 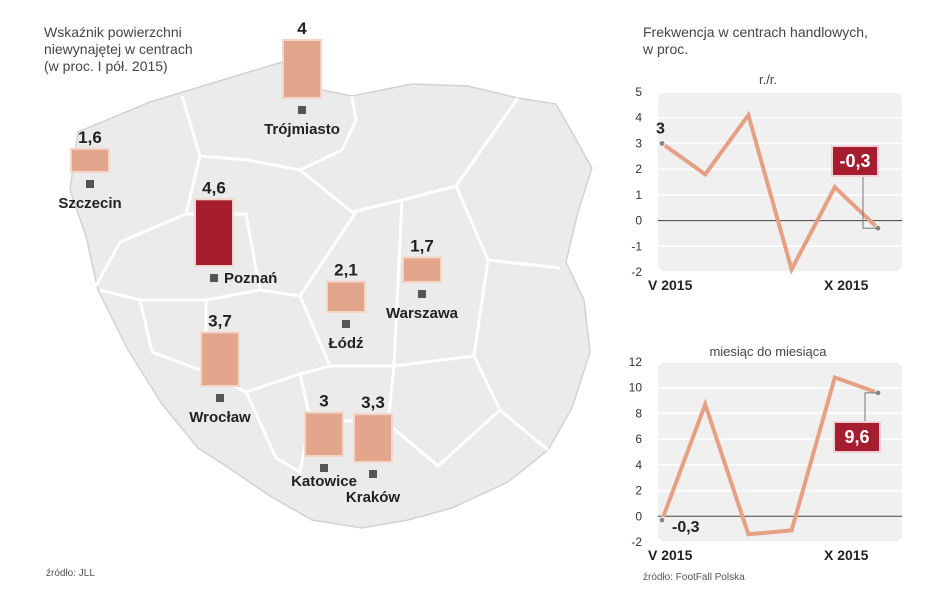 What do you see at coordinates (346, 296) in the screenshot?
I see `bar-lodz` at bounding box center [346, 296].